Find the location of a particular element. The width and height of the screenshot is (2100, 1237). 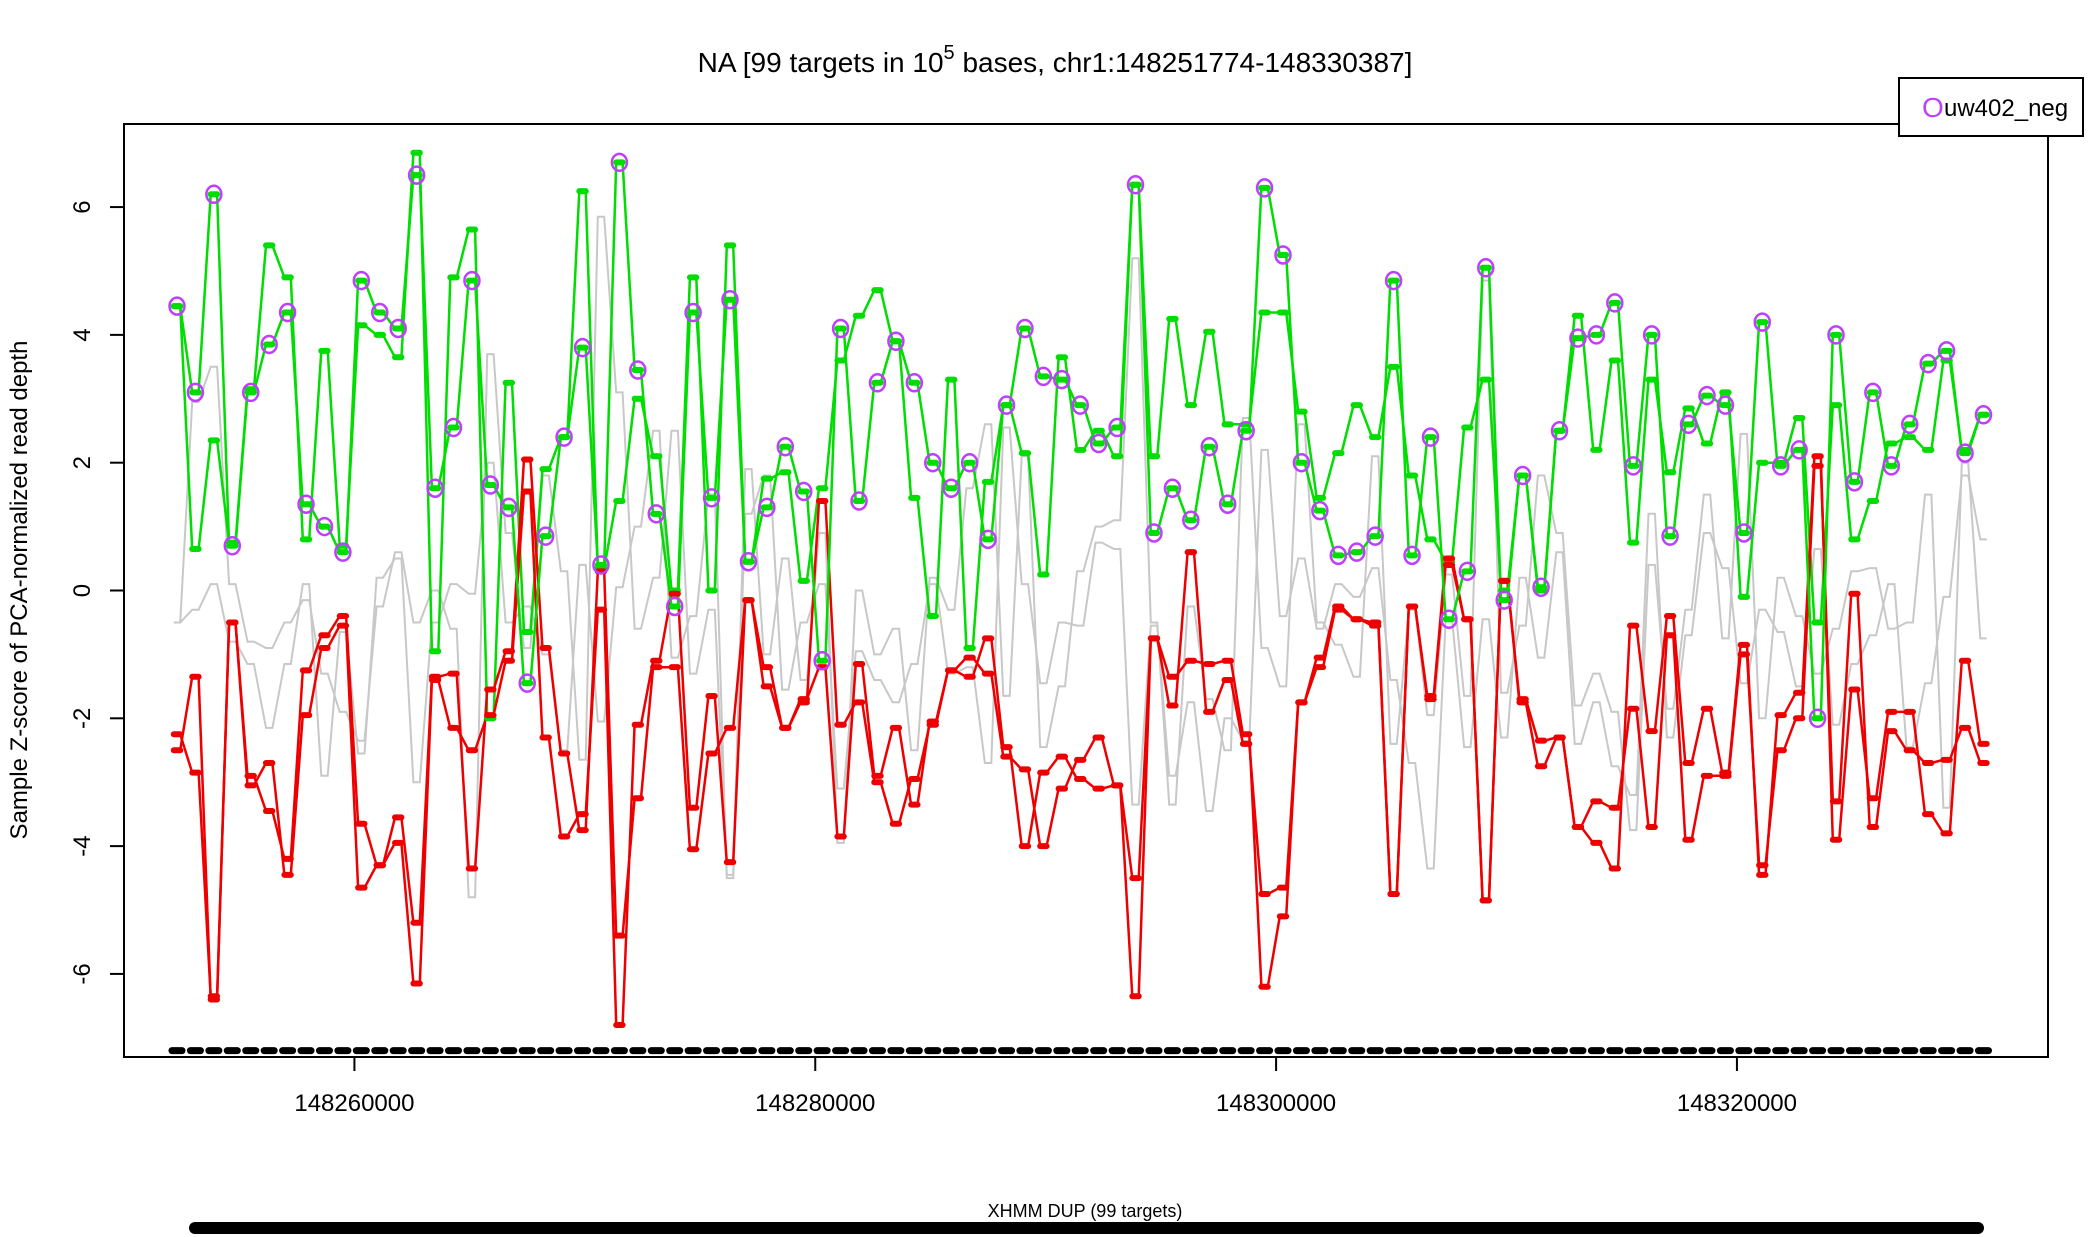

x-tick-label: 148280000 is located at coordinates (815, 1103).